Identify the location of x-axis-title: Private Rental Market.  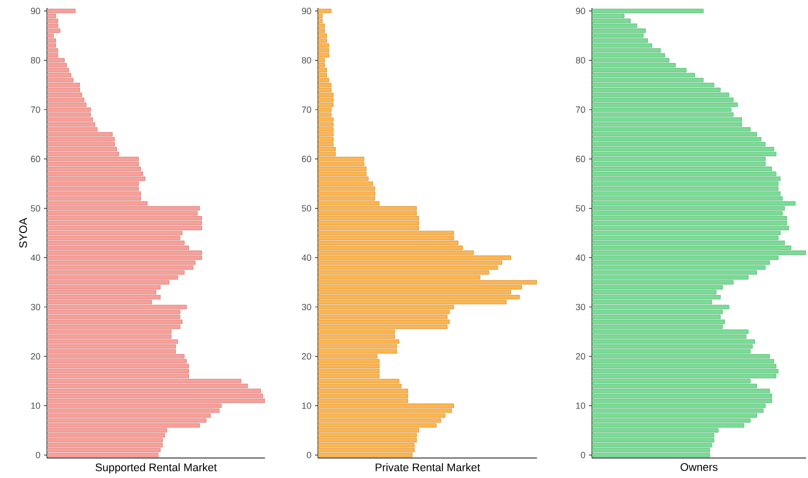
(428, 467).